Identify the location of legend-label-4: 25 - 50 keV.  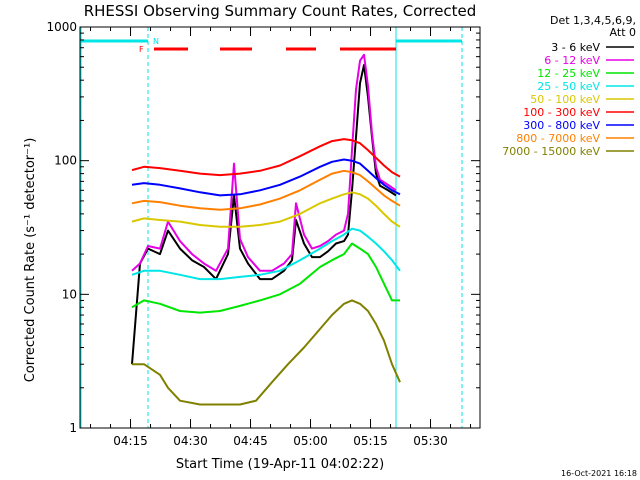
(568, 86).